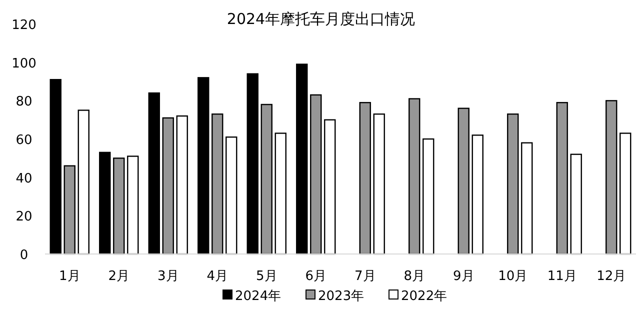 Image resolution: width=642 pixels, height=315 pixels. Describe the element at coordinates (611, 276) in the screenshot. I see `x-tick-label: 12月` at that location.